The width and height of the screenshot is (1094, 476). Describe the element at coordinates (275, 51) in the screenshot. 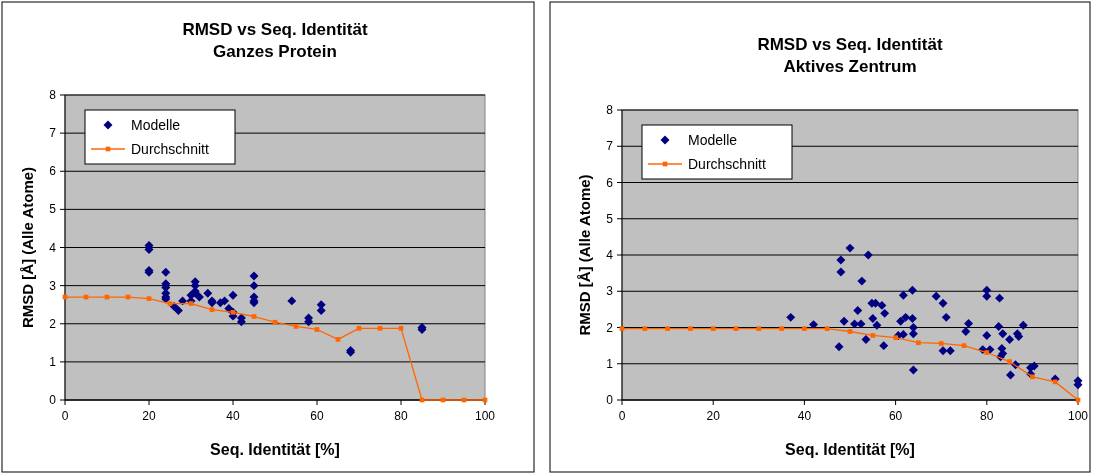

I see `chart-subtitle: Ganzes Protein` at that location.